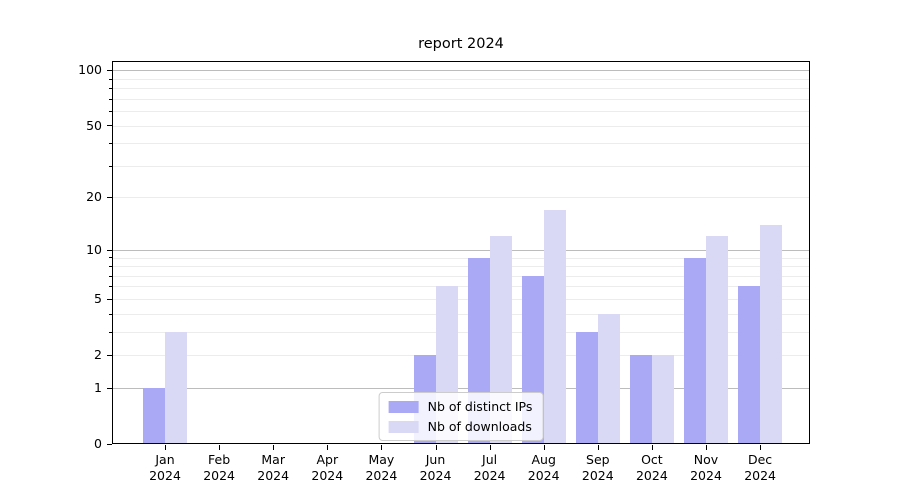 The width and height of the screenshot is (900, 500). Describe the element at coordinates (98, 387) in the screenshot. I see `y-tick-label: 1` at that location.